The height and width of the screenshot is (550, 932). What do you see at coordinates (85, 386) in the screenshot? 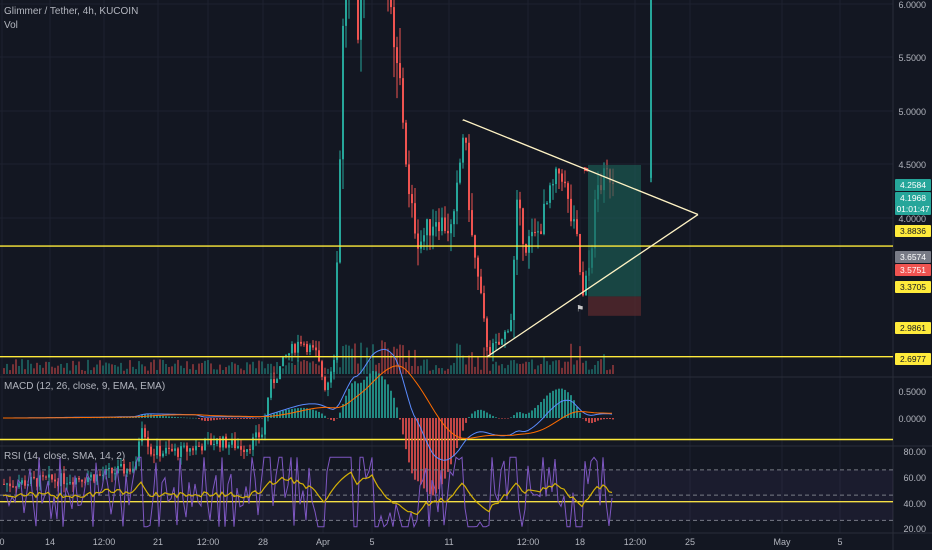
I see `macd-legend: MACD (12, 26, close, 9, EMA, EMA)` at bounding box center [85, 386].